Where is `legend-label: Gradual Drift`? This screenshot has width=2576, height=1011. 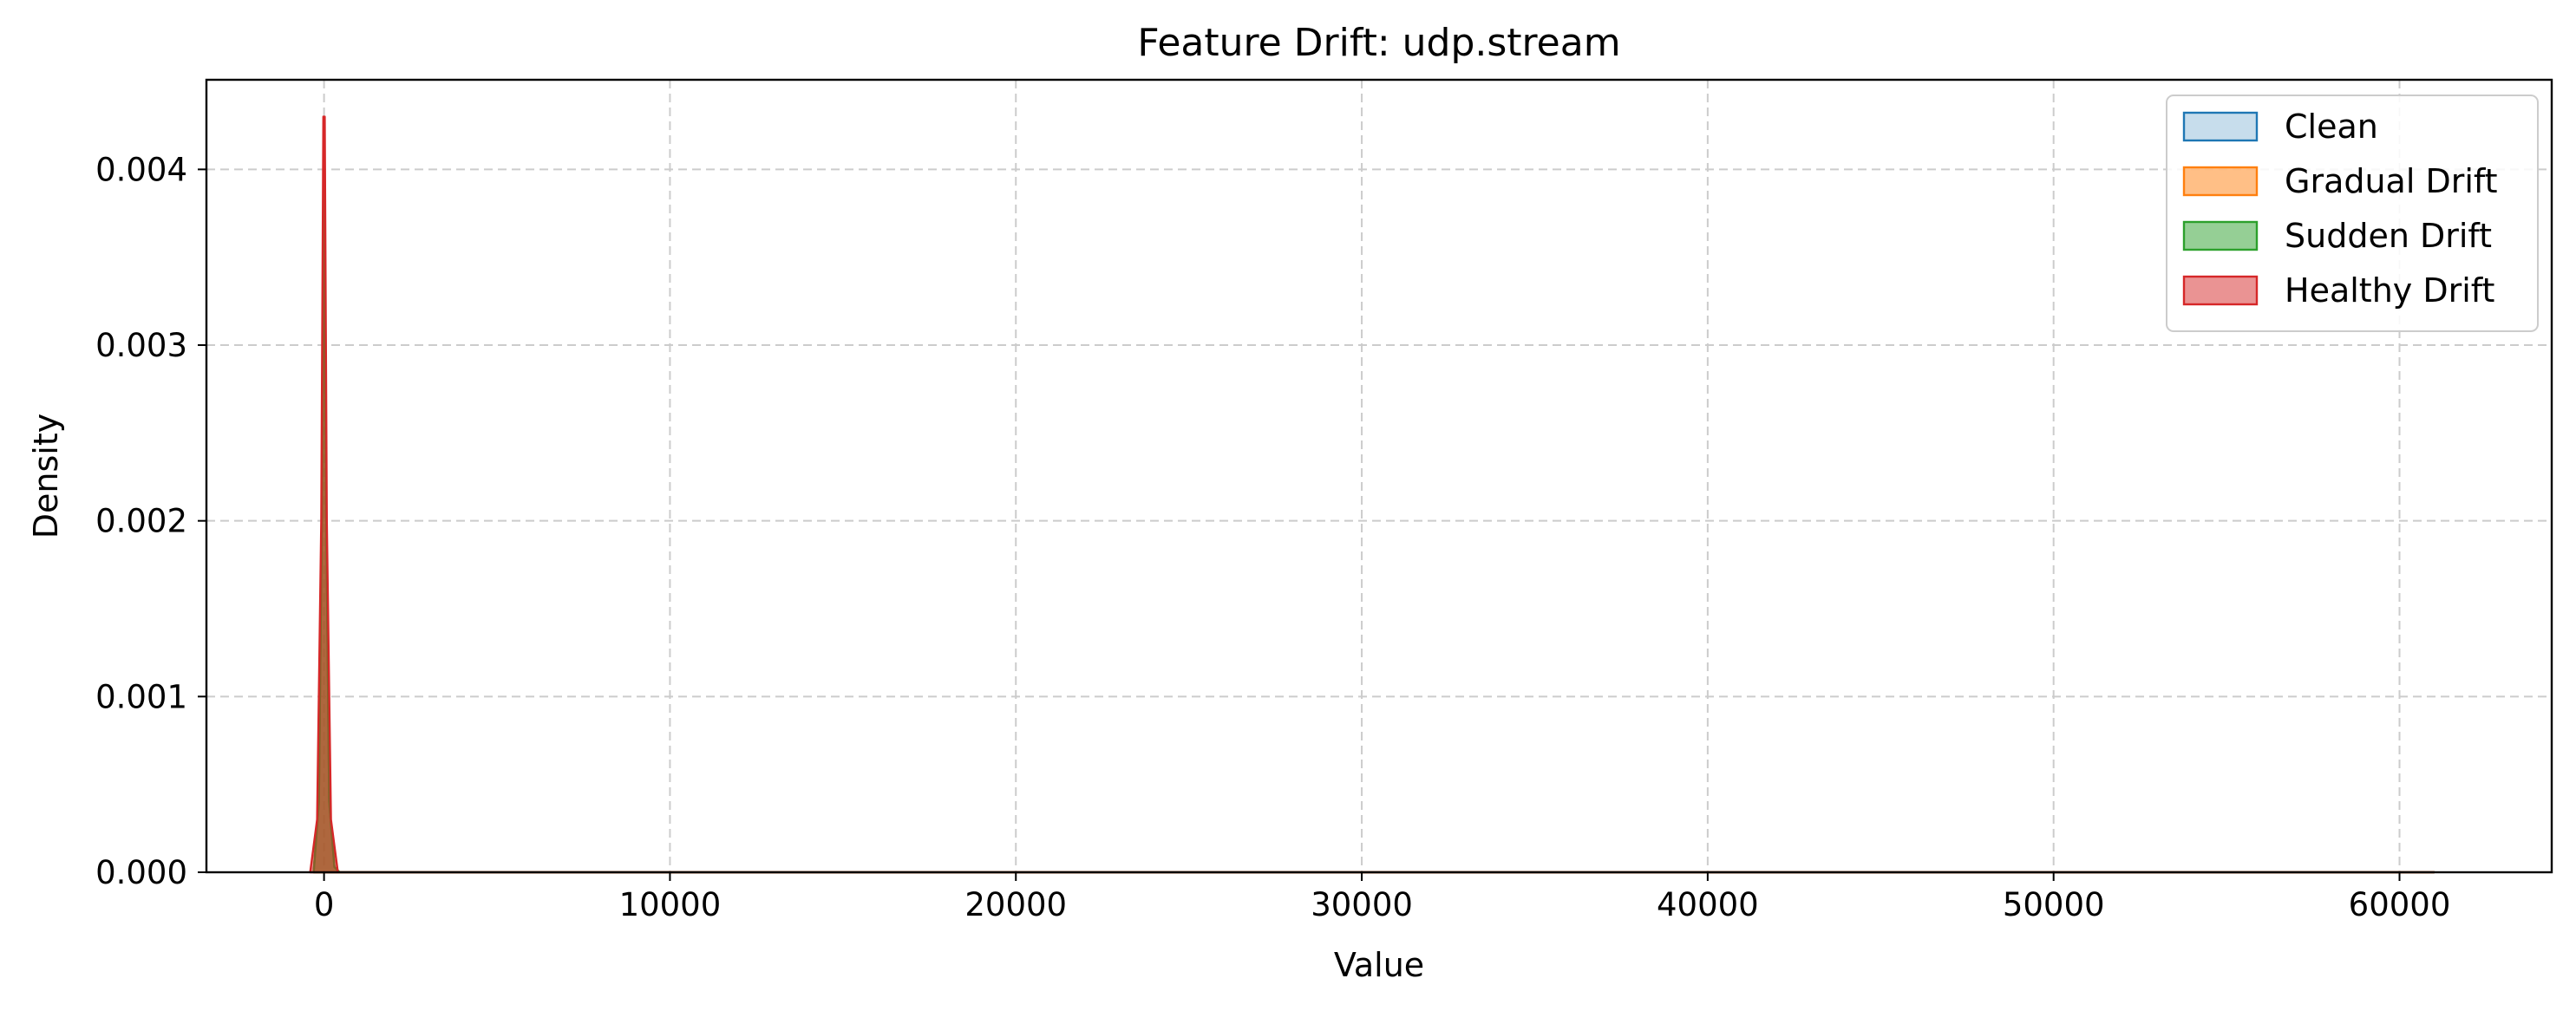 legend-label: Gradual Drift is located at coordinates (2391, 181).